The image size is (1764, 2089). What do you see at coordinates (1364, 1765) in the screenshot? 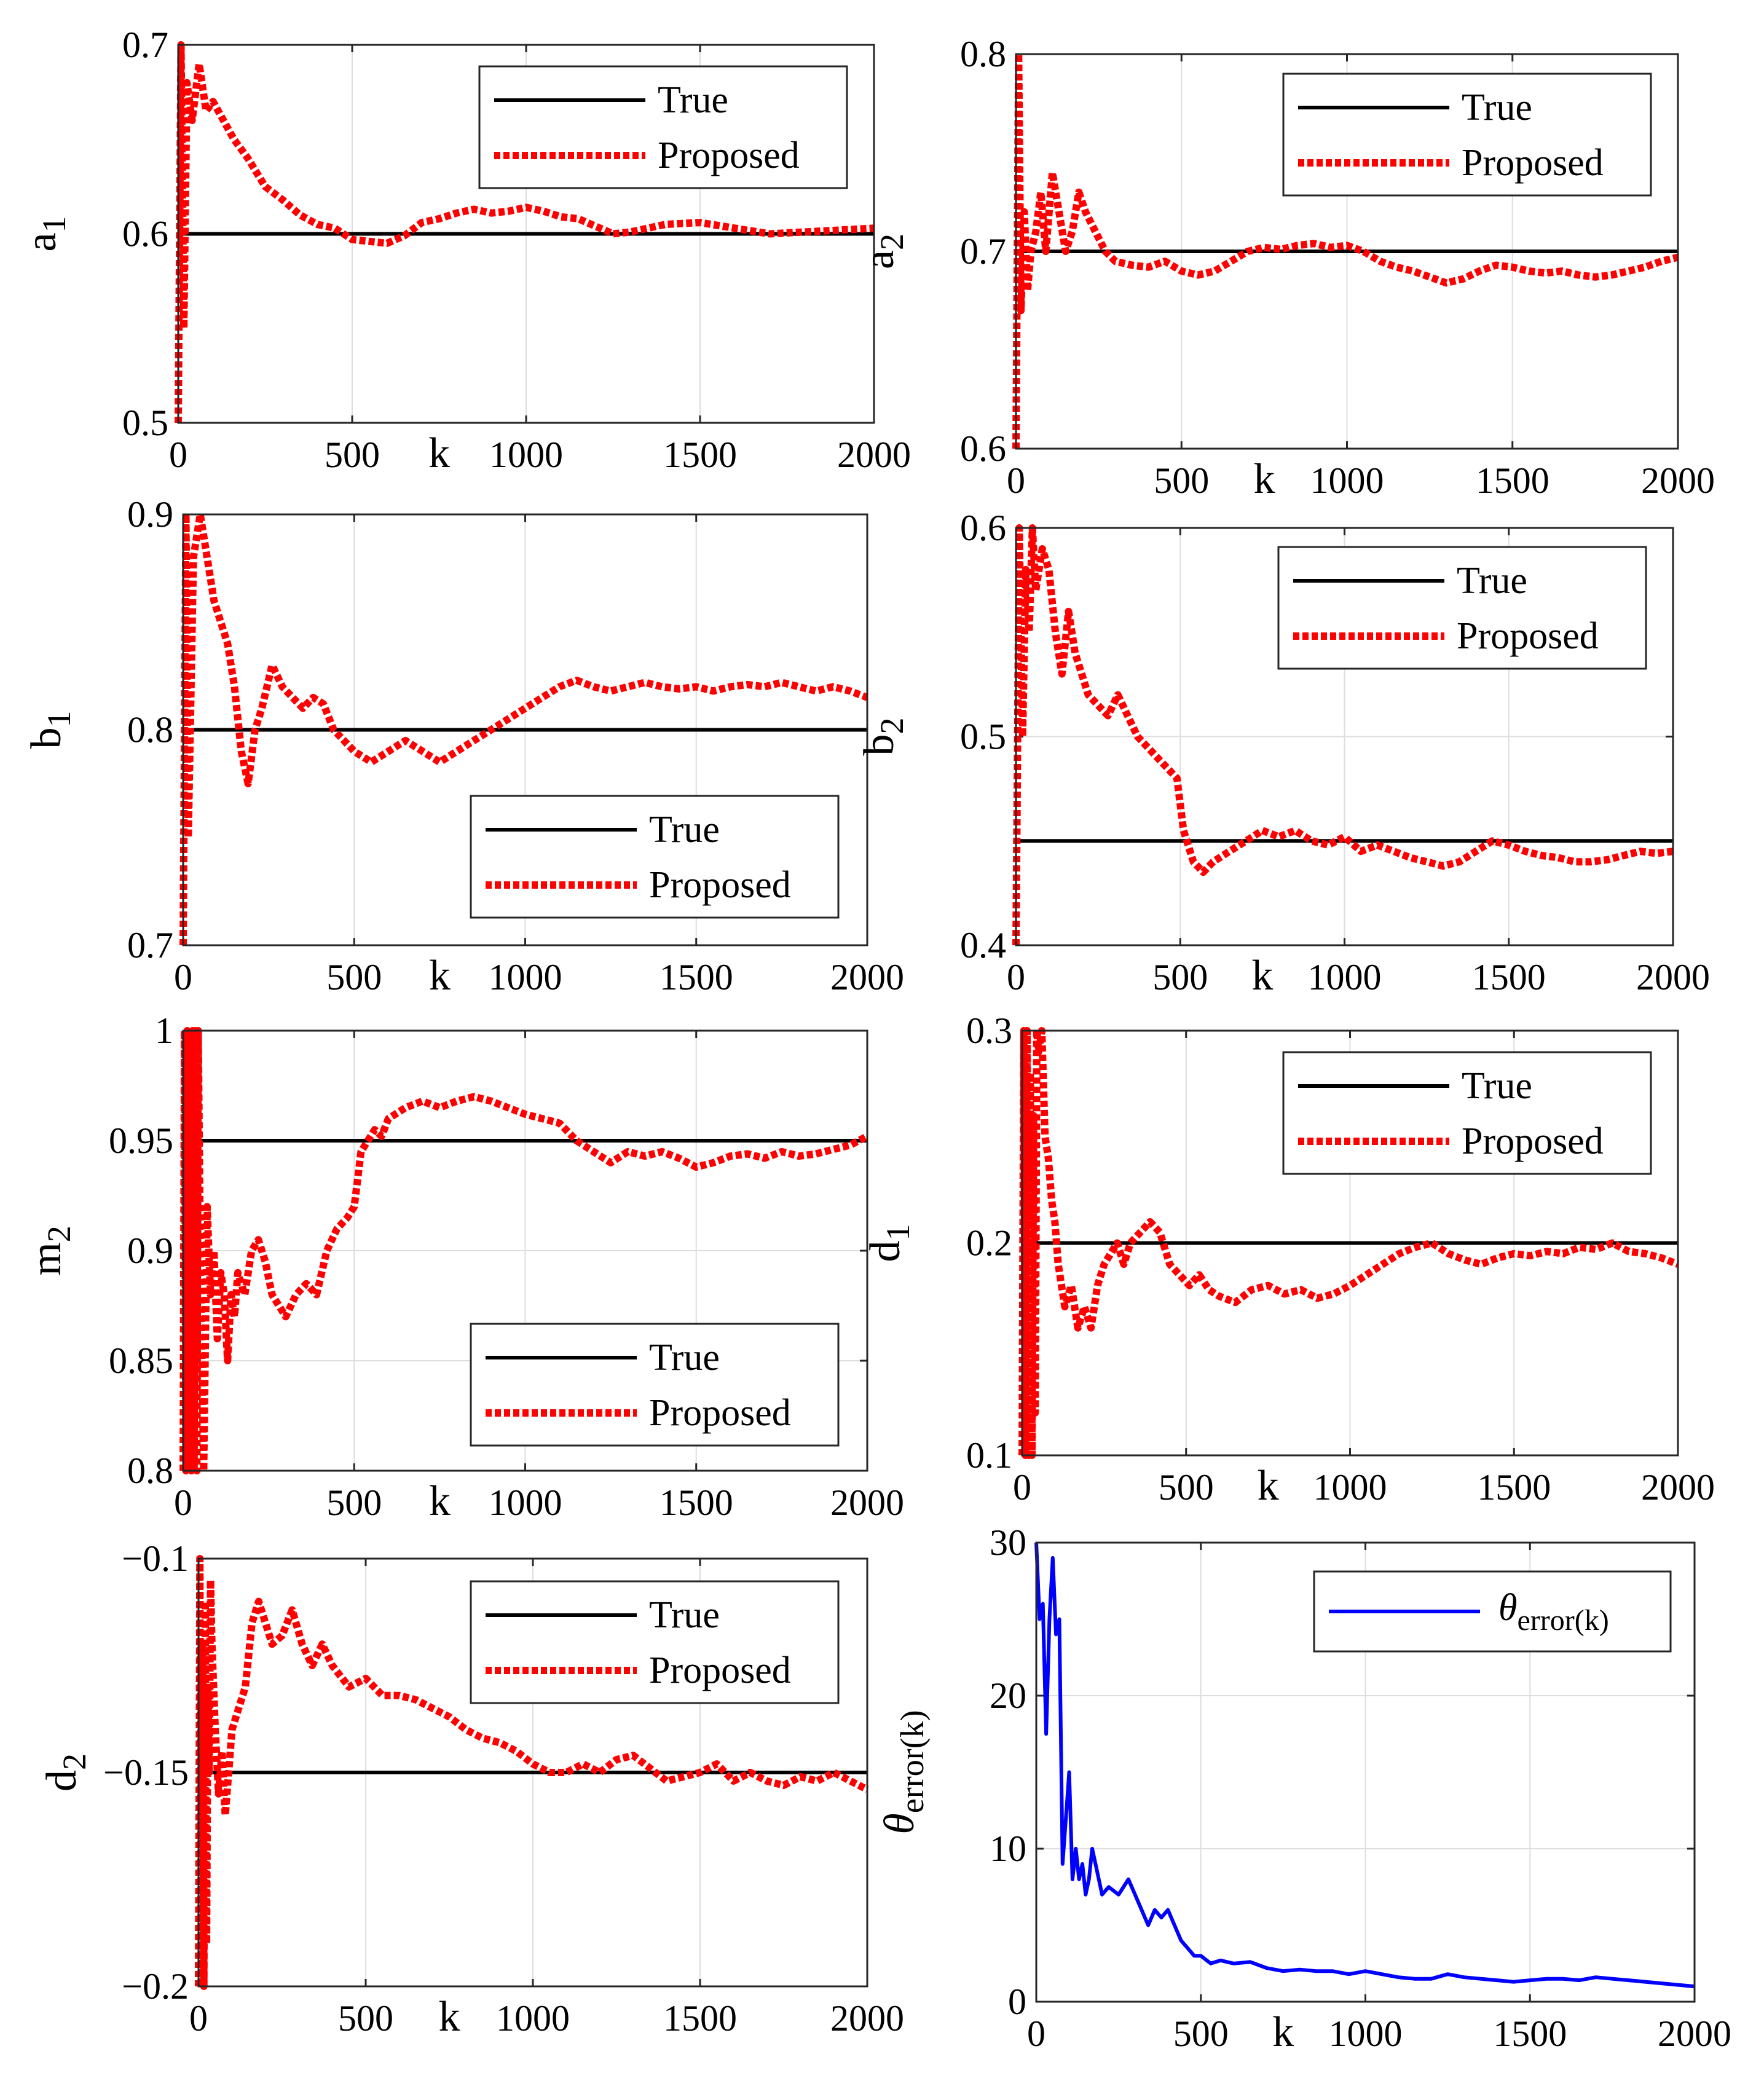
I see `error-series-line` at bounding box center [1364, 1765].